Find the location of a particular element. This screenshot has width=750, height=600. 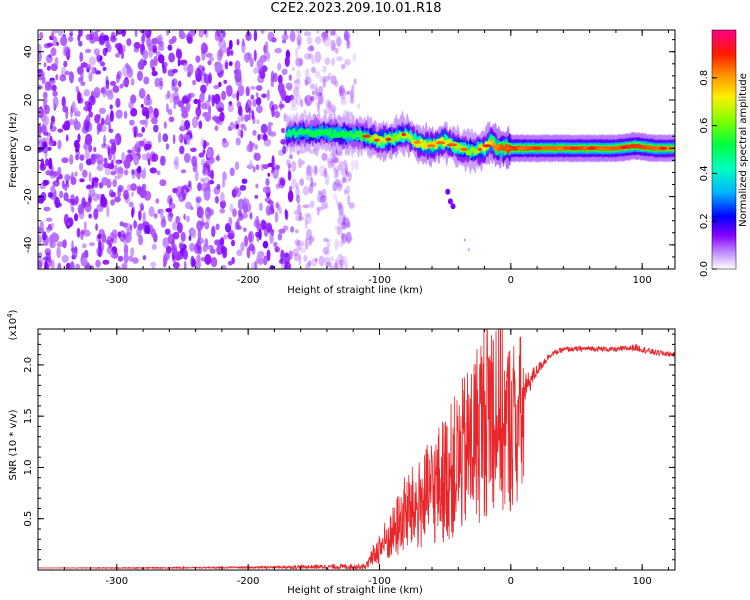

snr-scale-label: (x104) is located at coordinates (12, 324).